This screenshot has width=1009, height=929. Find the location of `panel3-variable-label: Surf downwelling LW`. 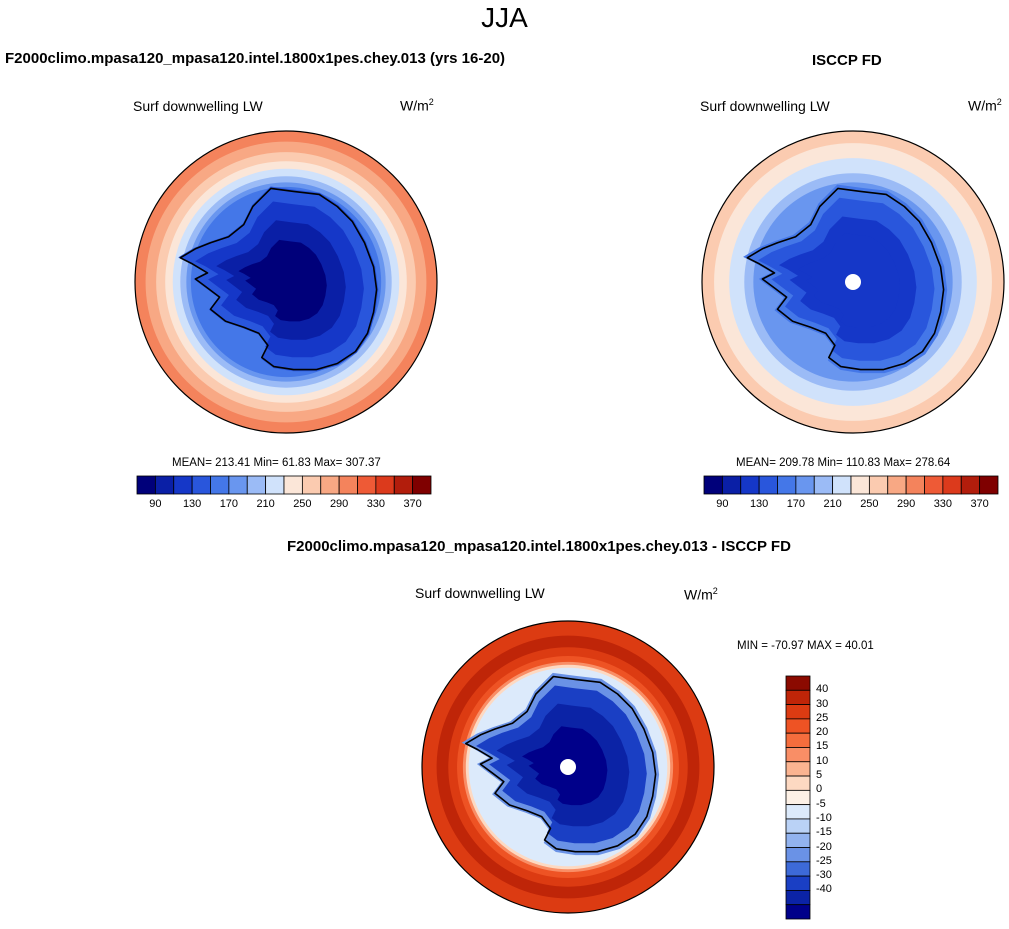

panel3-variable-label: Surf downwelling LW is located at coordinates (480, 593).